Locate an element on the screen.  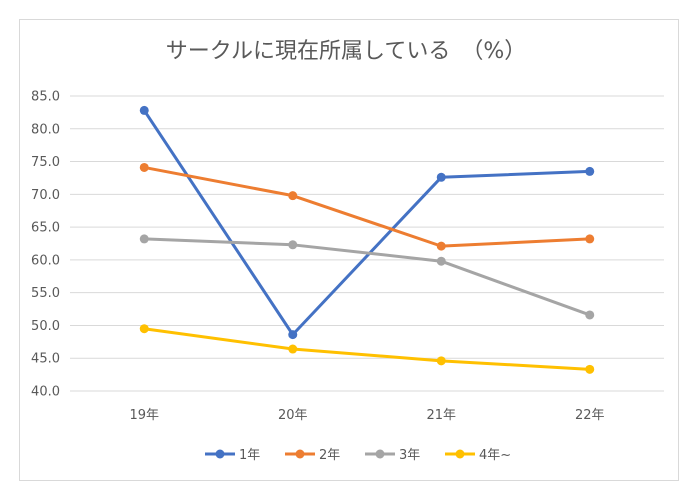
y-tick-label: 70.0 is located at coordinates (45, 195).